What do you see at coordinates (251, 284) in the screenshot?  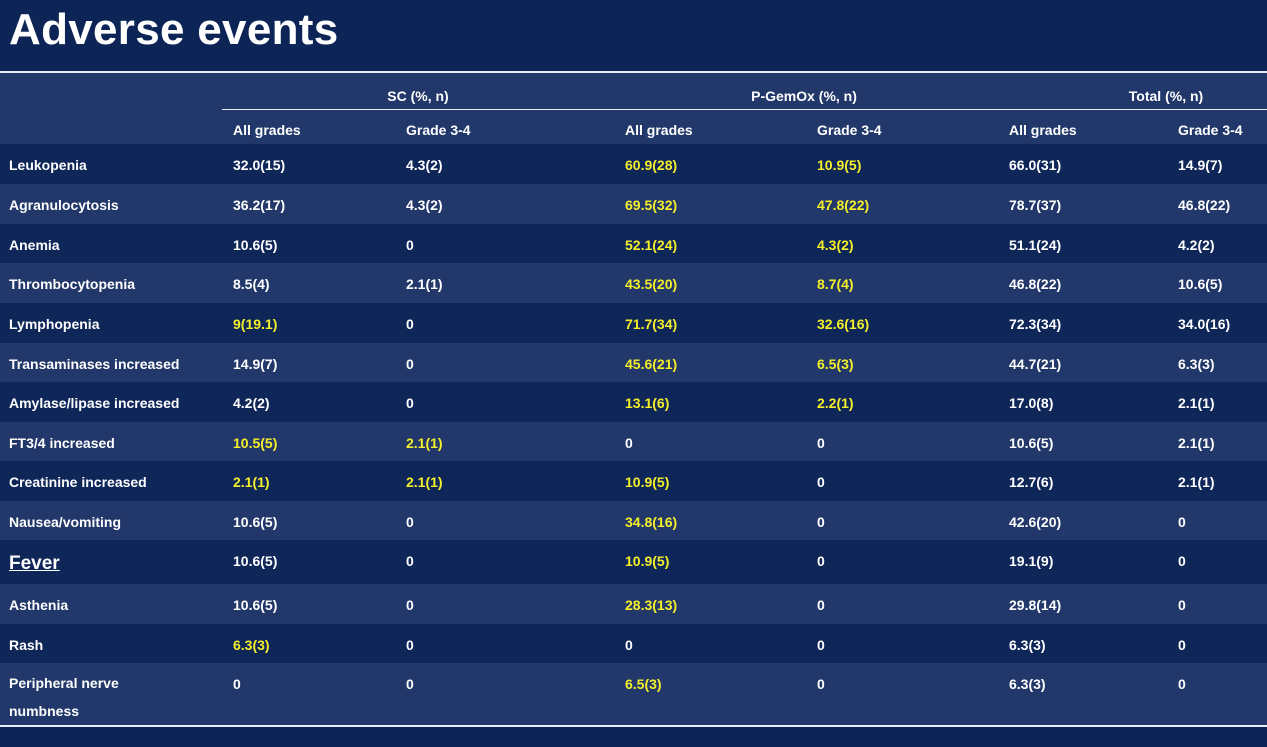 I see `table-cell: 8.5(4)` at bounding box center [251, 284].